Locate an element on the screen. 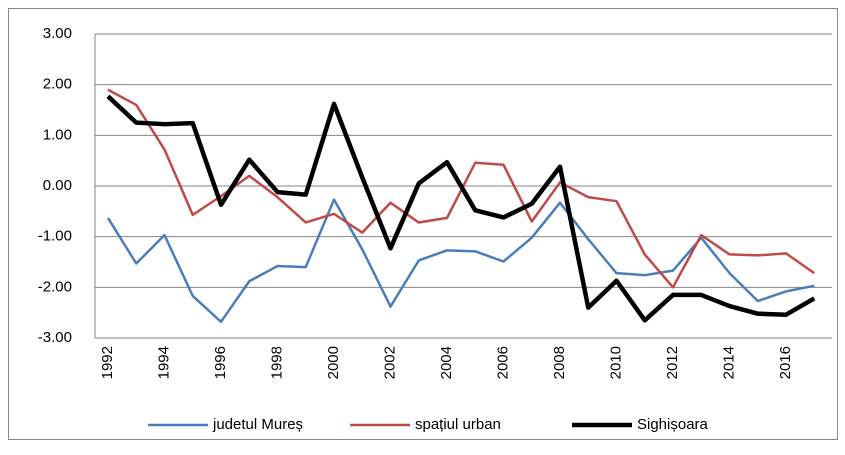 The height and width of the screenshot is (455, 845). legend-label: spațiul urban is located at coordinates (458, 424).